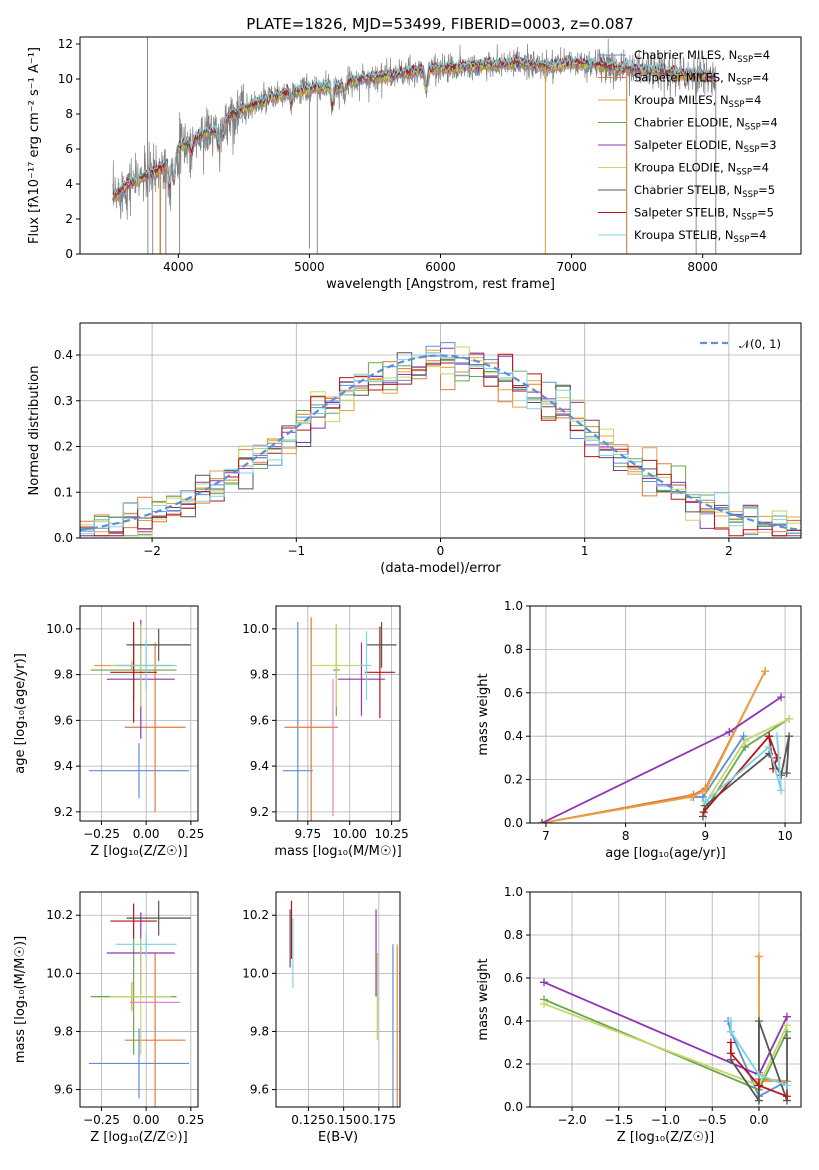  I want to click on x-tick-label: 10, so click(784, 836).